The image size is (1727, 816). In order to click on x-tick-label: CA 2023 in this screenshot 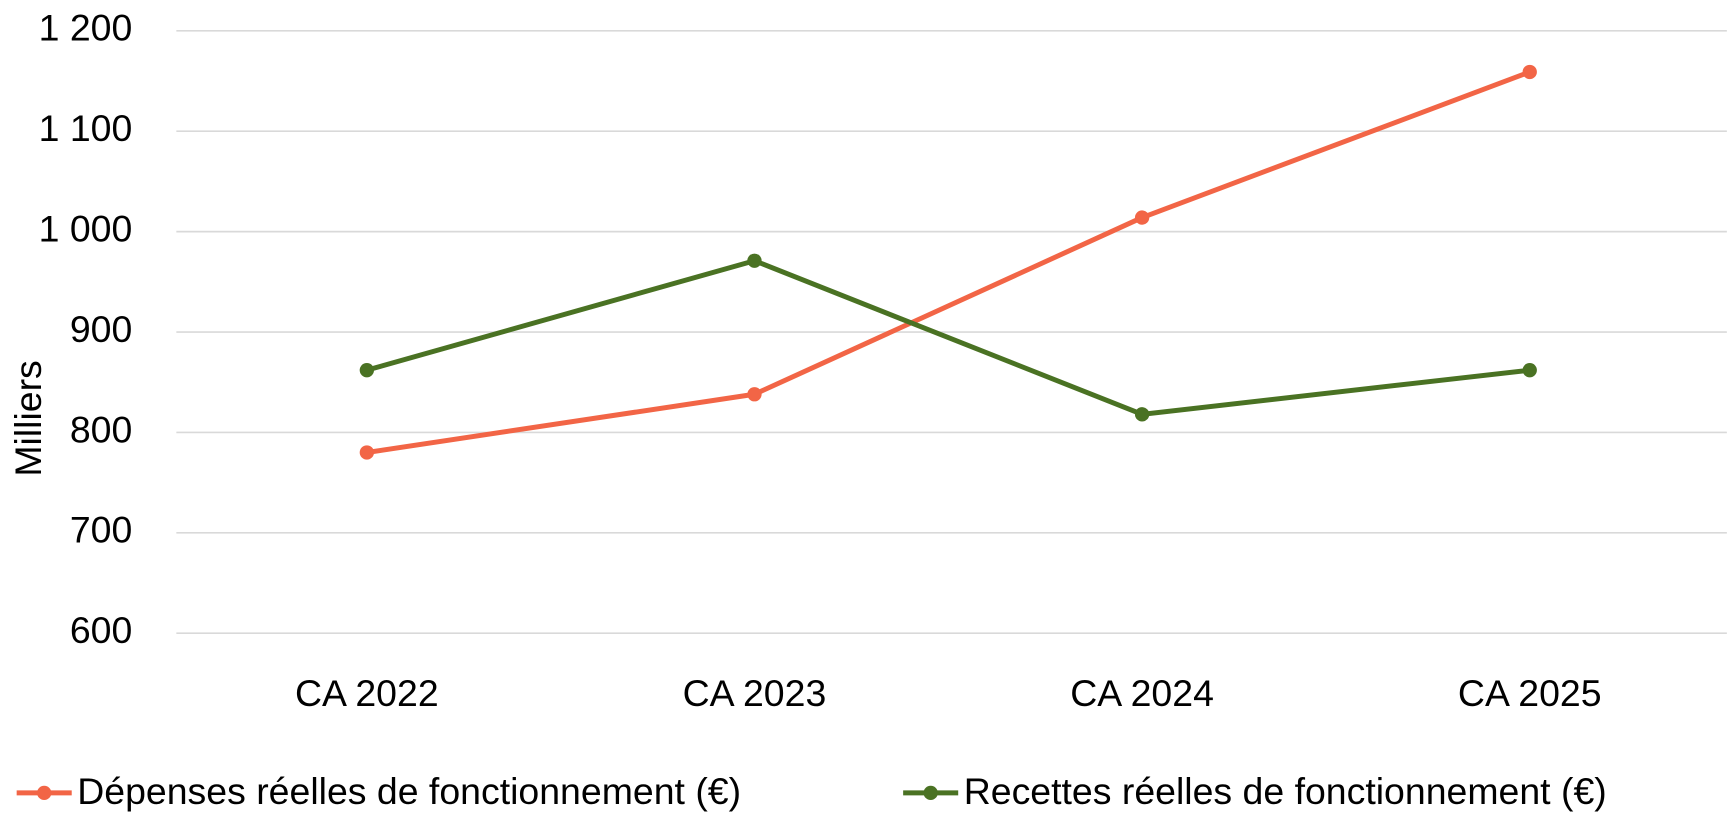, I will do `click(755, 693)`.